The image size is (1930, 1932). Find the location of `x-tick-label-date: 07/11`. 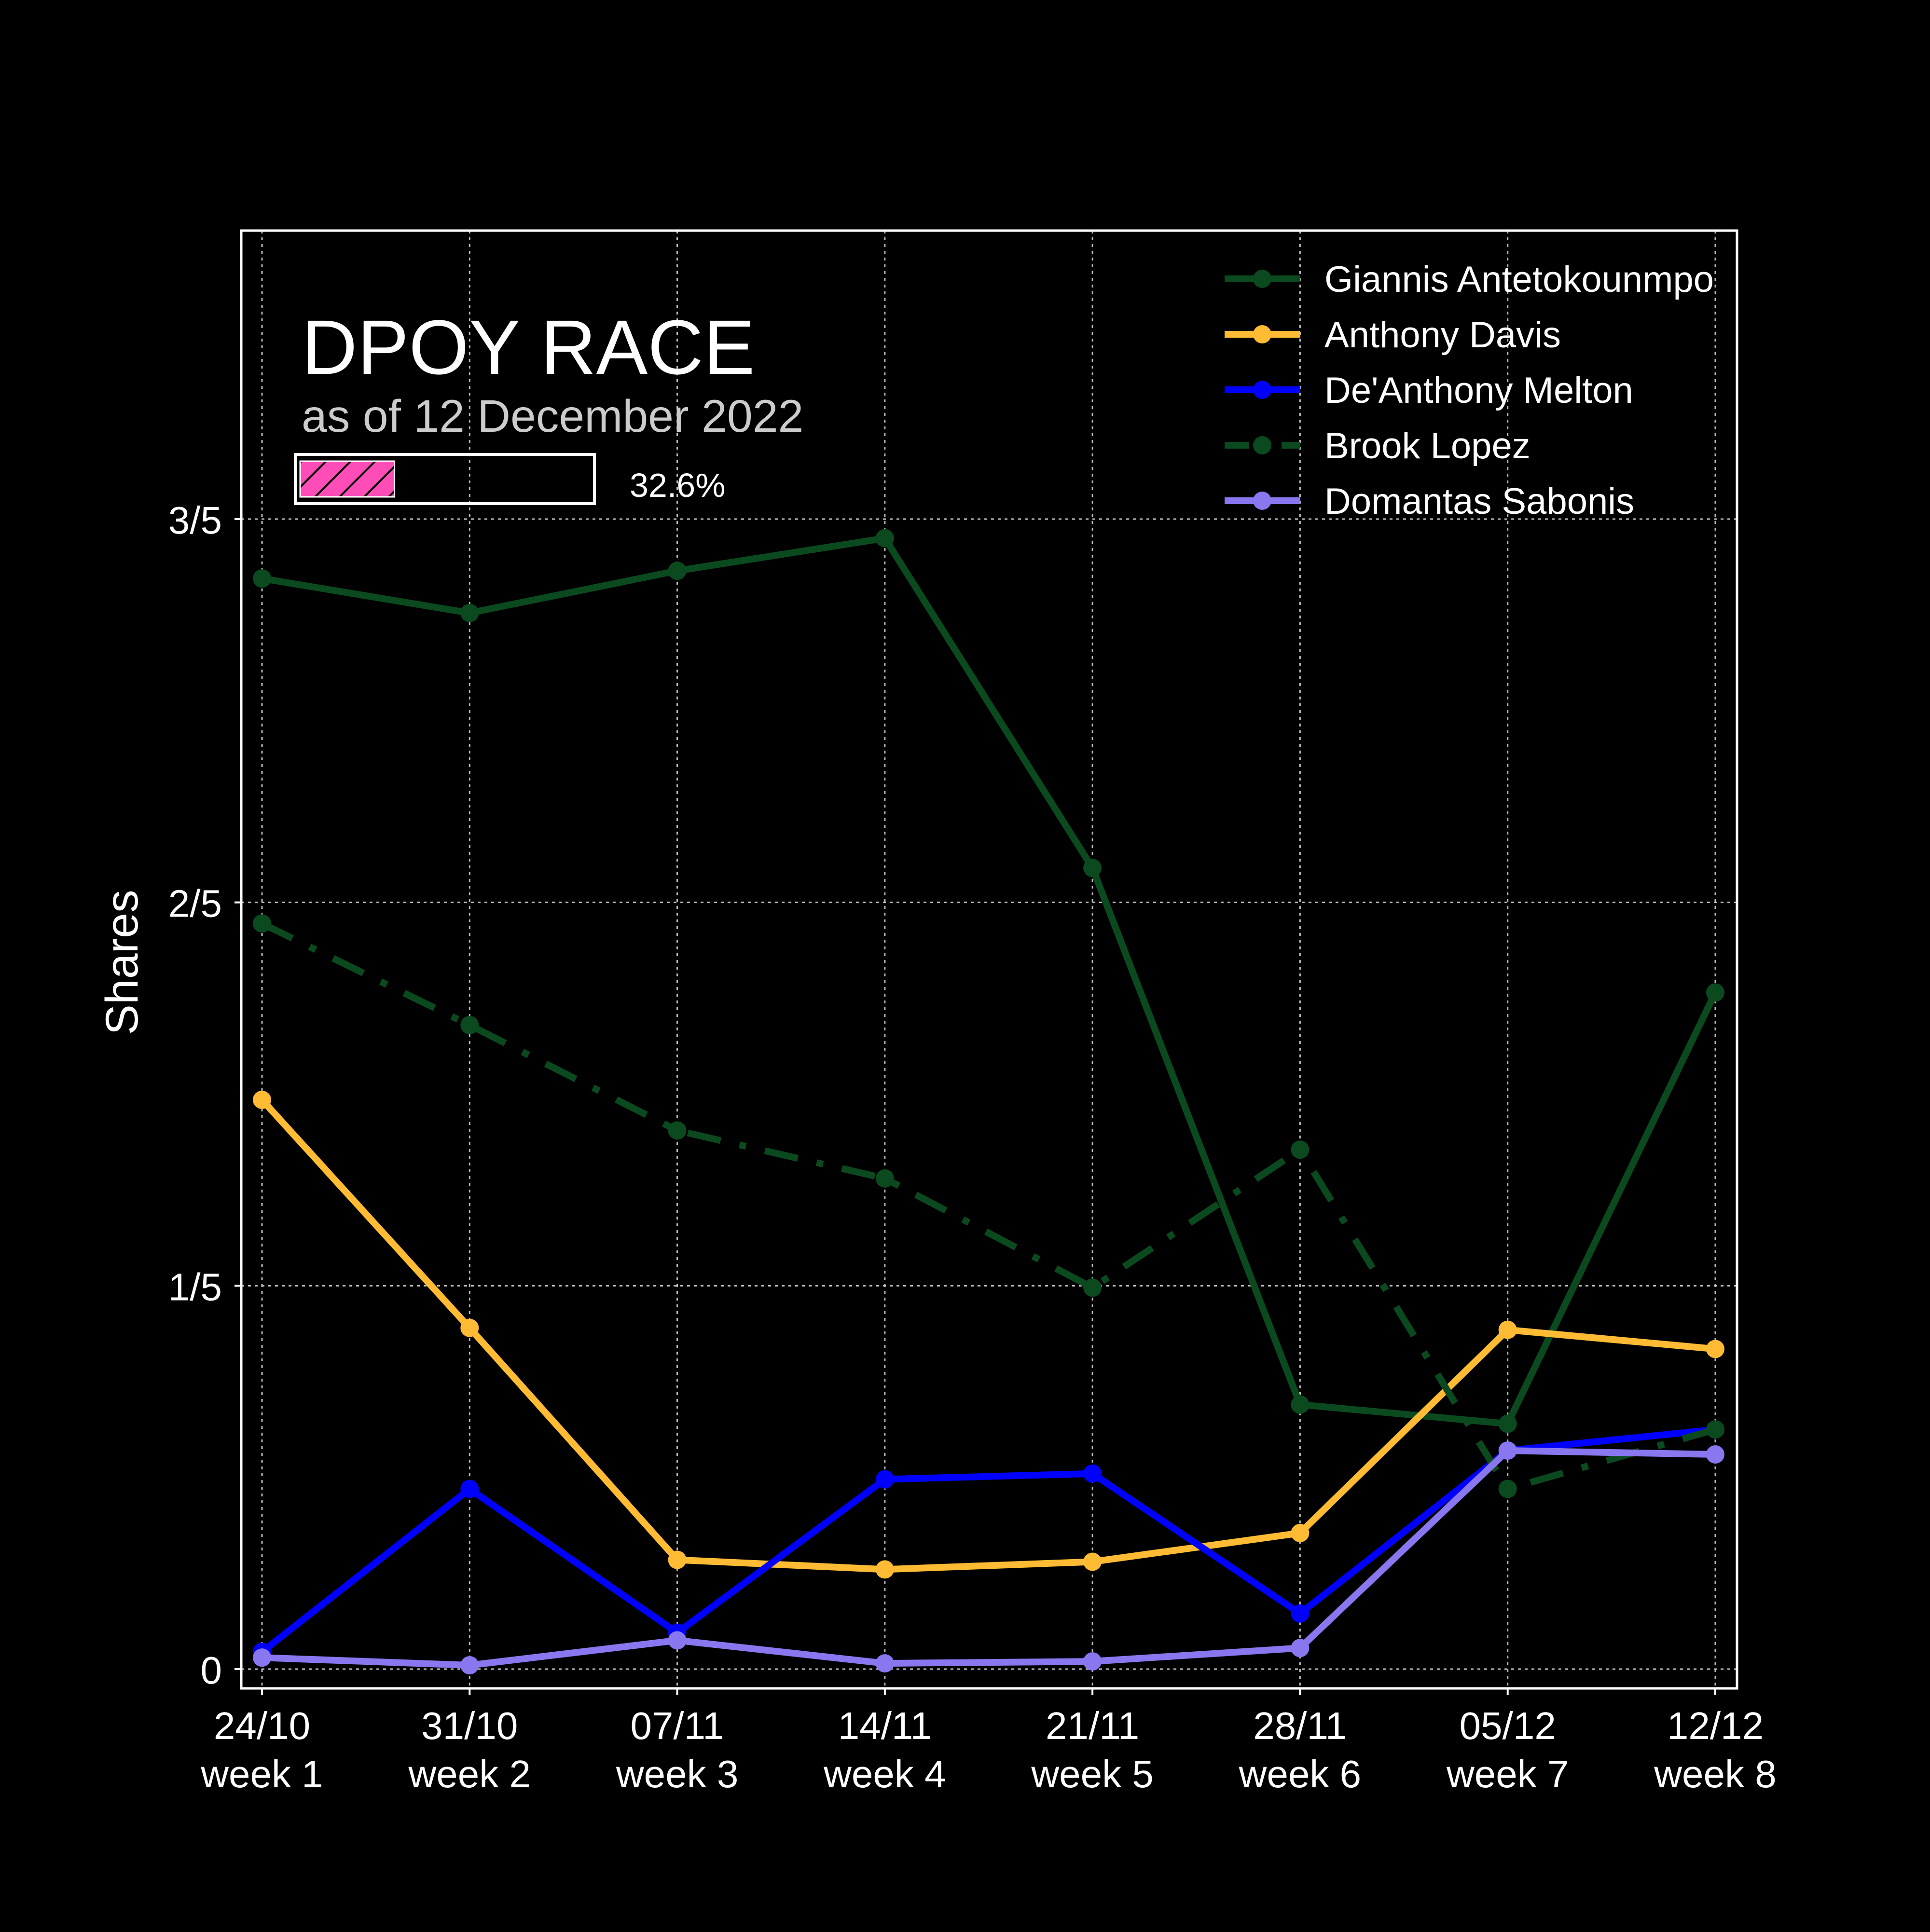

x-tick-label-date: 07/11 is located at coordinates (677, 1726).